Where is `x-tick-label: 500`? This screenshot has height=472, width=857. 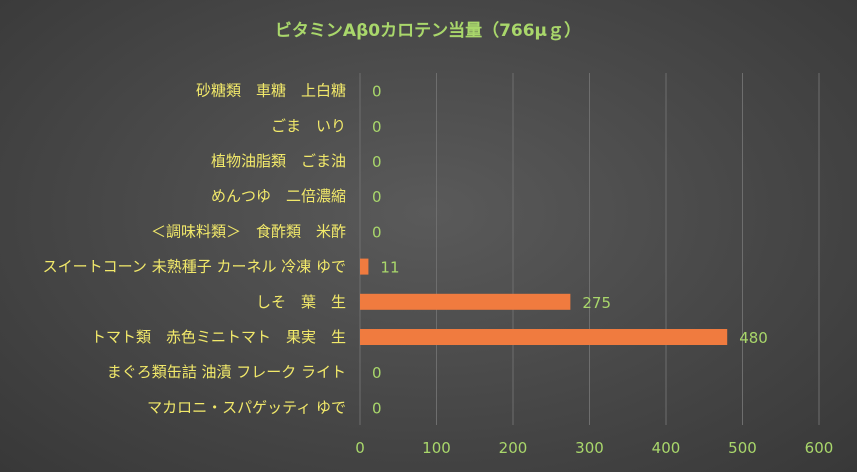
x-tick-label: 500 is located at coordinates (742, 448).